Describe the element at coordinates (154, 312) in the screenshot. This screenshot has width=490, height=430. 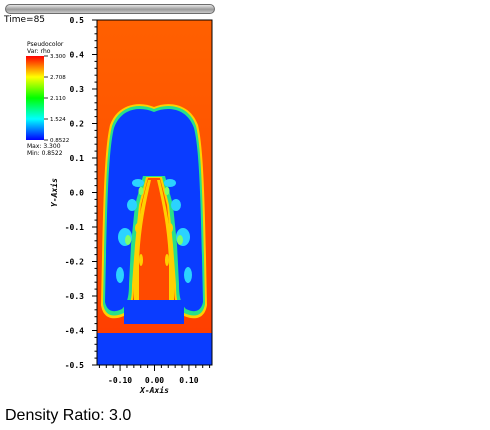
I see `spike-base` at that location.